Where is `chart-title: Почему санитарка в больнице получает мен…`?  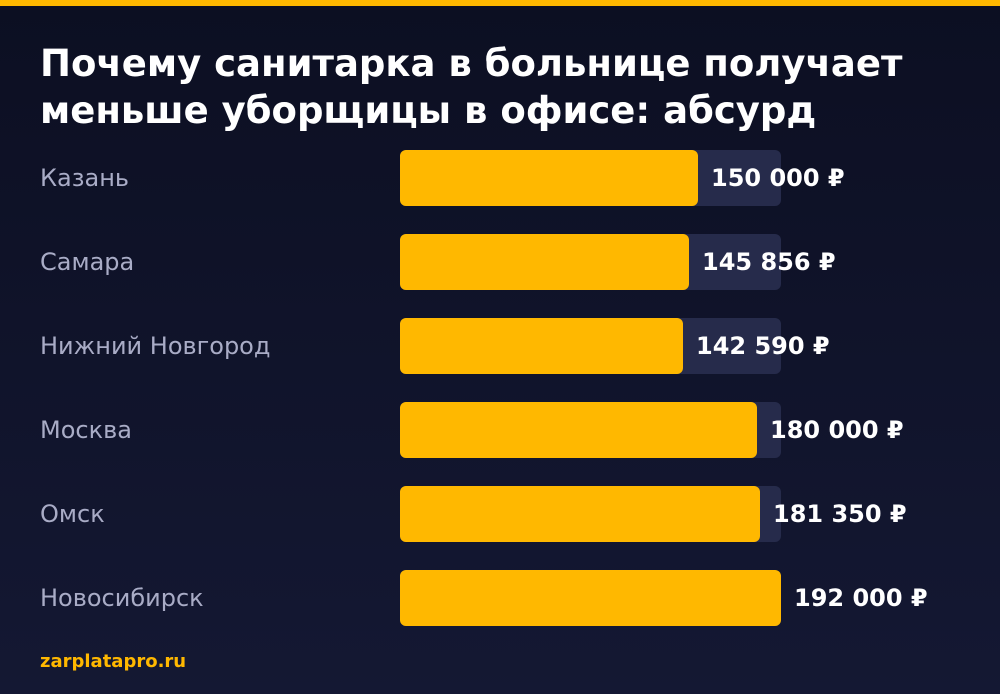
chart-title: Почему санитарка в больнице получает мен… is located at coordinates (471, 87).